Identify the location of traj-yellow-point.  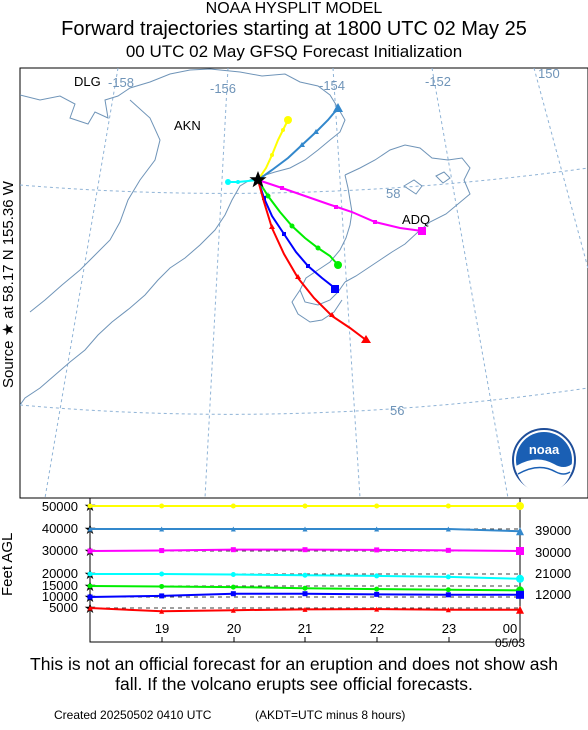
(272, 155).